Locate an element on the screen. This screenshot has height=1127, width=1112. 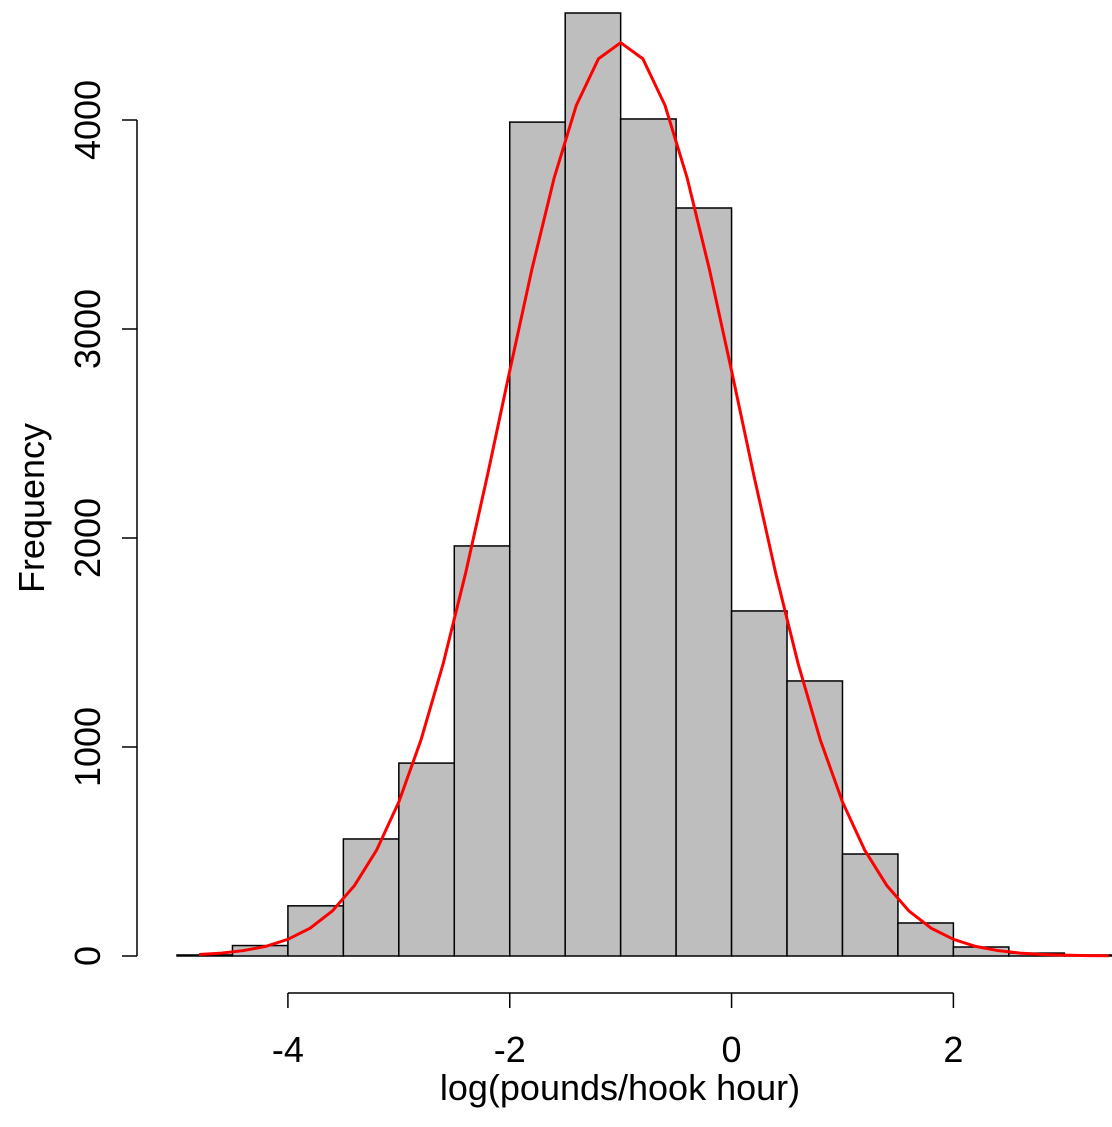
y-tick-label: 3000 is located at coordinates (87, 329).